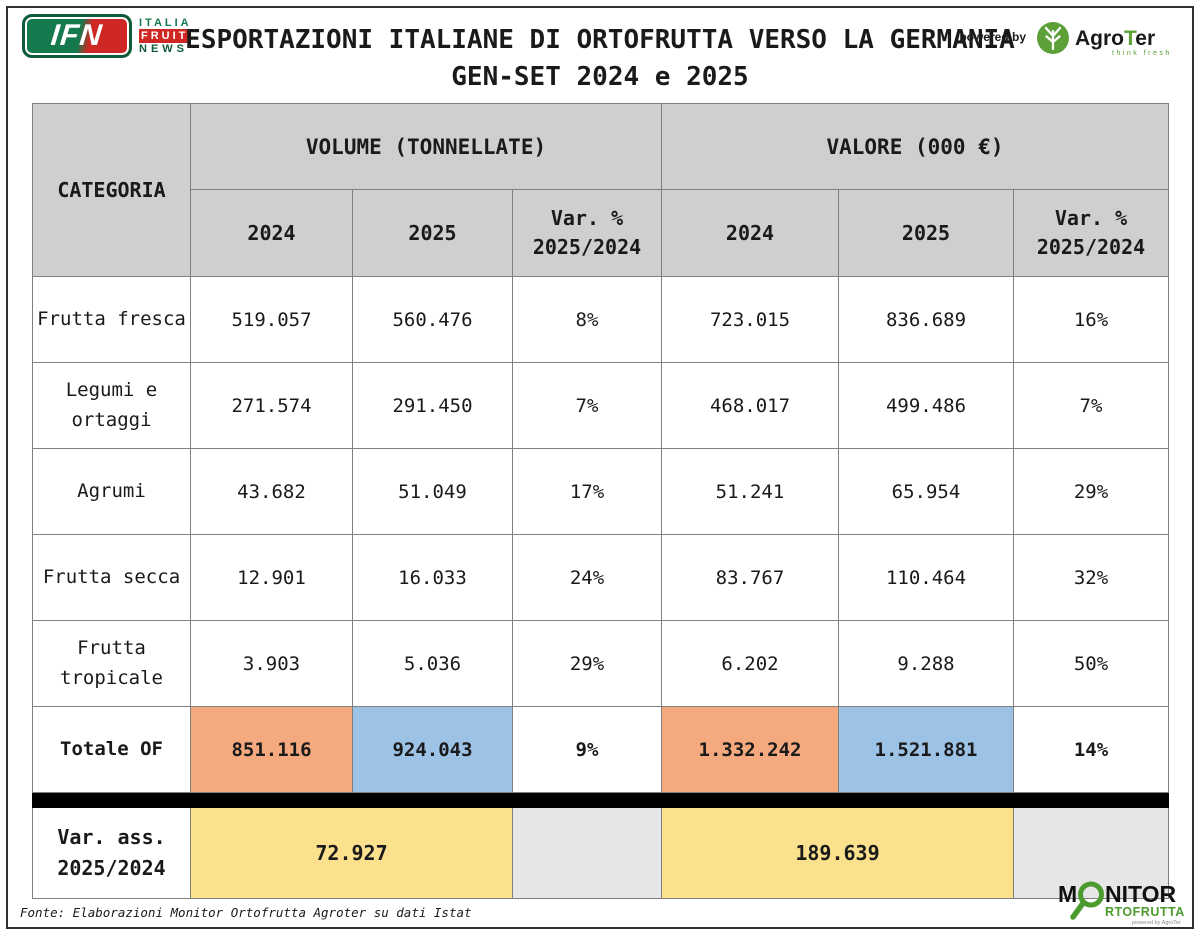 Image resolution: width=1200 pixels, height=935 pixels. Describe the element at coordinates (271, 233) in the screenshot. I see `header-vol-2024: 2024` at that location.